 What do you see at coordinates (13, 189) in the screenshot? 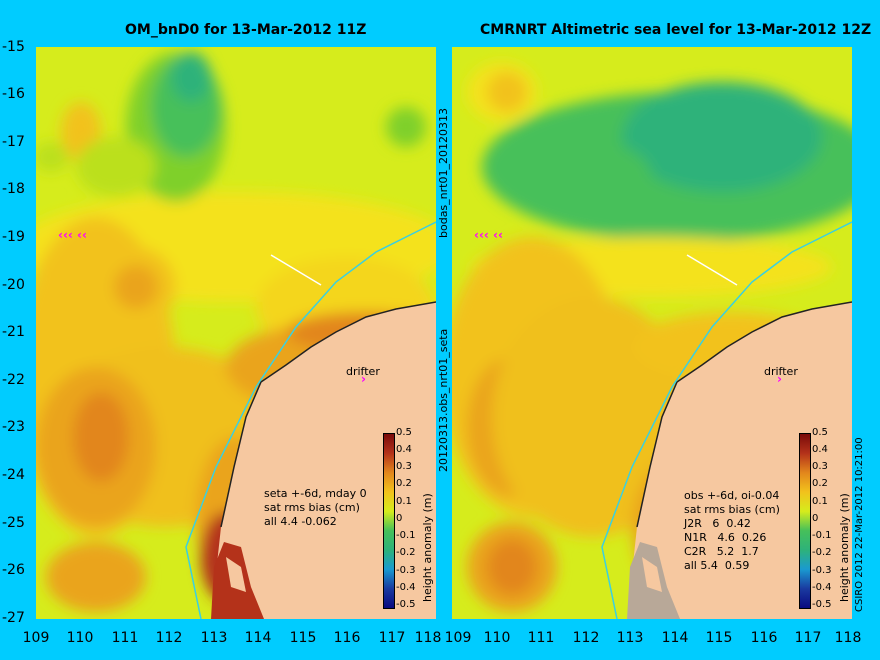
I see `y-tick: -18` at bounding box center [13, 189].